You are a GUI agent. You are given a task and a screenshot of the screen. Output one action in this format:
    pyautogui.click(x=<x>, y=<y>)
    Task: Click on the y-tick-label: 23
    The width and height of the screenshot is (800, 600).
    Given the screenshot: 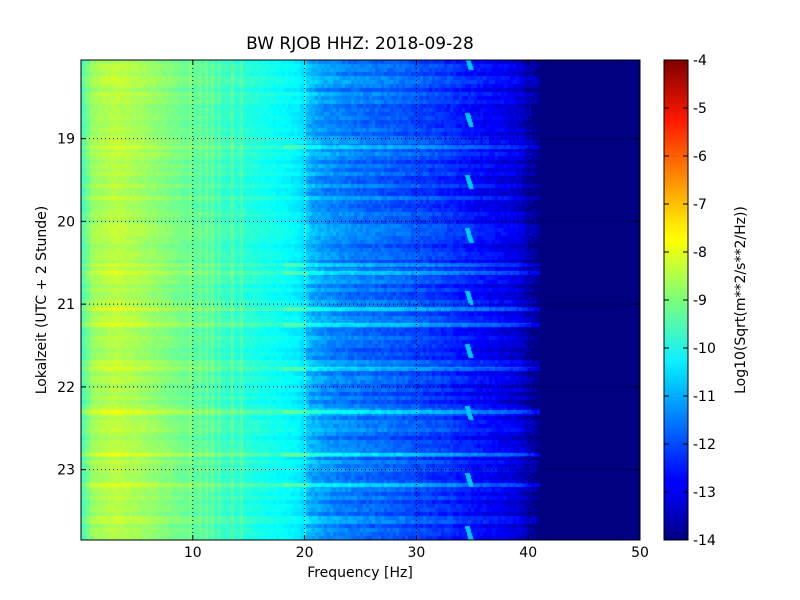 What is the action you would take?
    pyautogui.click(x=66, y=471)
    